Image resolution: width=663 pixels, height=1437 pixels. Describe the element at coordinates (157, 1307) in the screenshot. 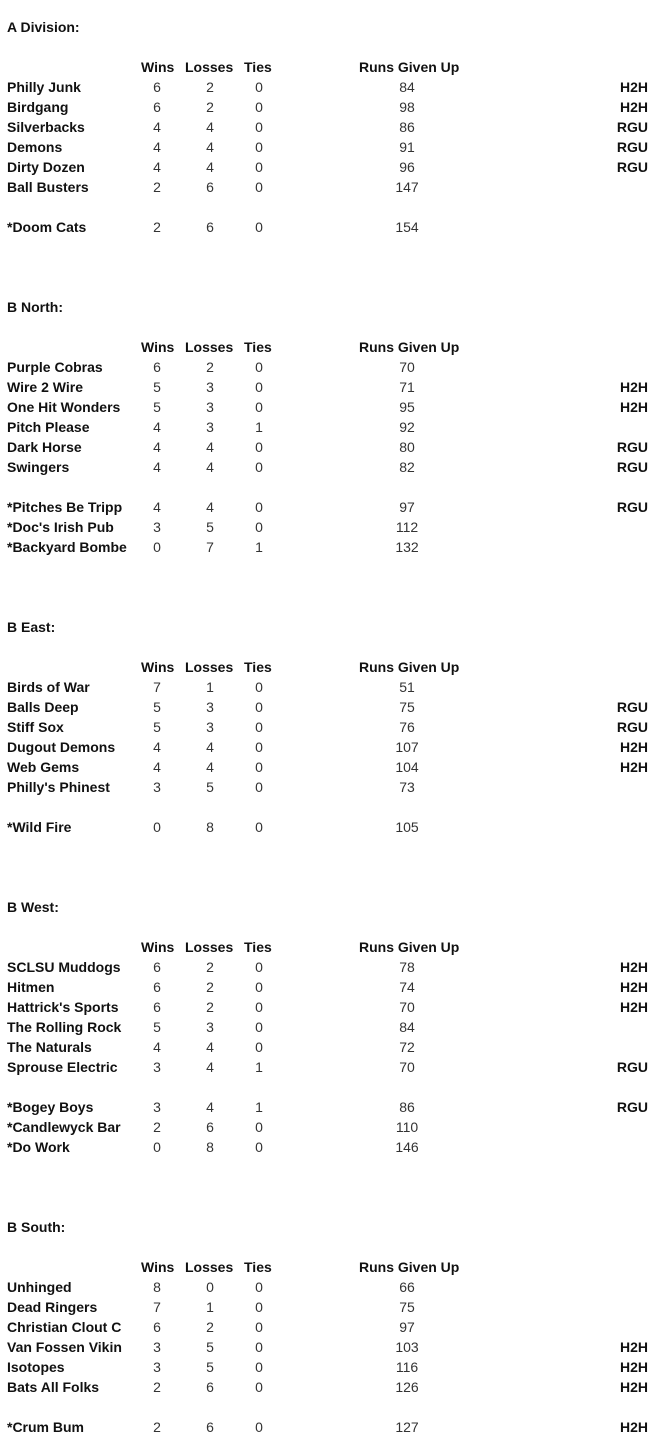

I see `wins-value: 7` at that location.